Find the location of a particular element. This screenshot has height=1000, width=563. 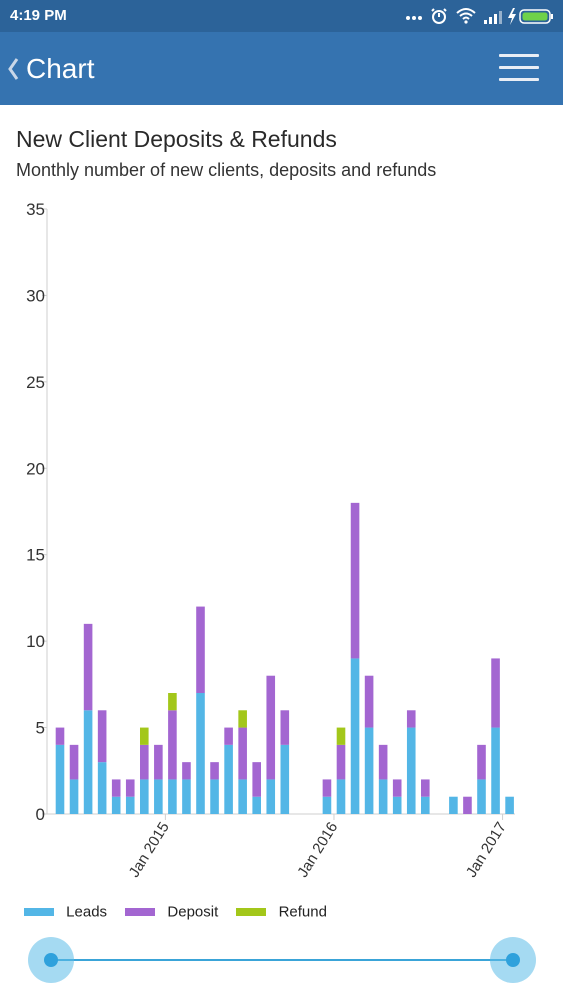

range-start-handle is located at coordinates (51, 960).